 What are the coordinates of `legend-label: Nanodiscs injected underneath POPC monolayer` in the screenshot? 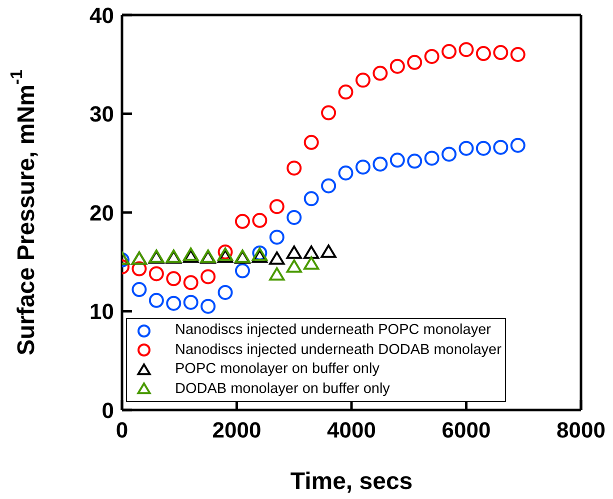 It's located at (333, 330).